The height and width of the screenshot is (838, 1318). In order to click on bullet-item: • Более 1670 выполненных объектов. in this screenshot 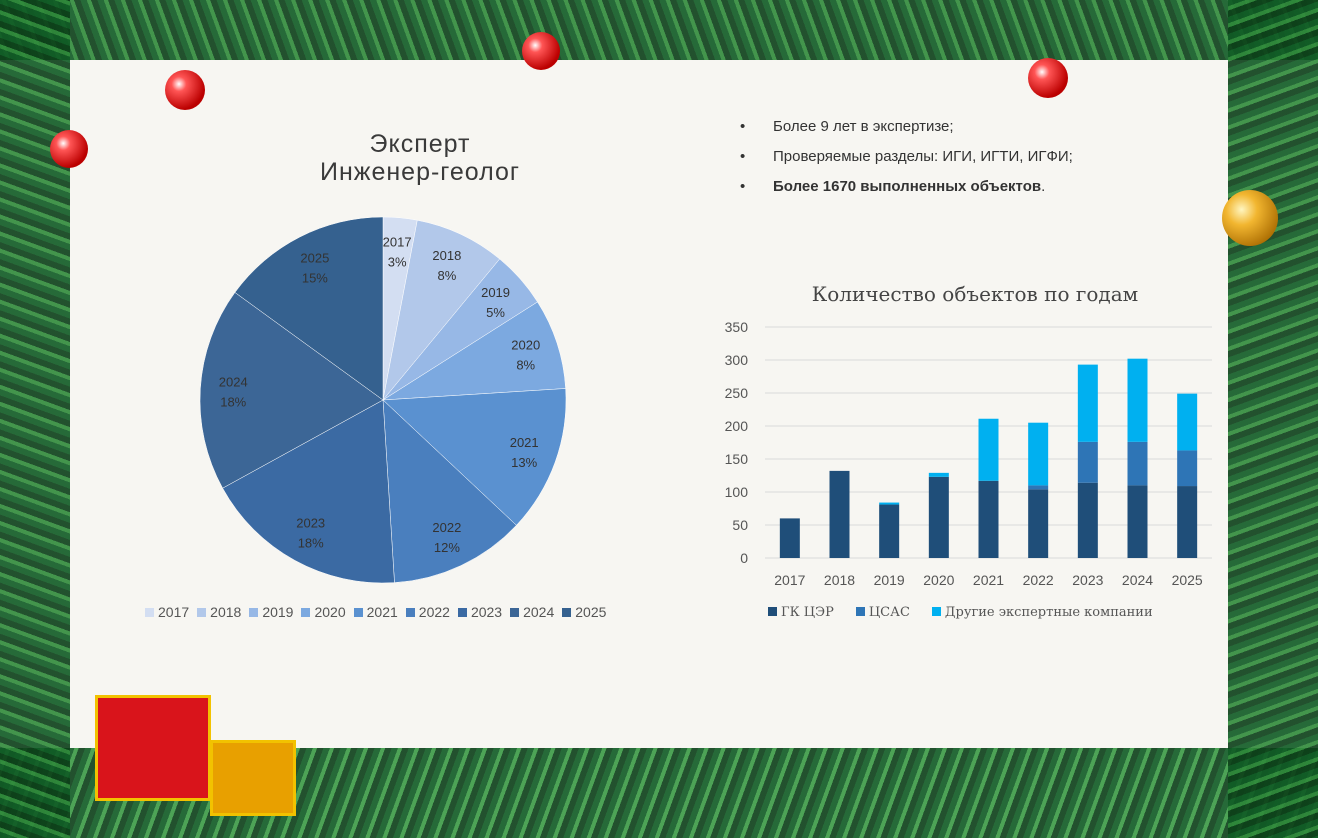, I will do `click(893, 186)`.